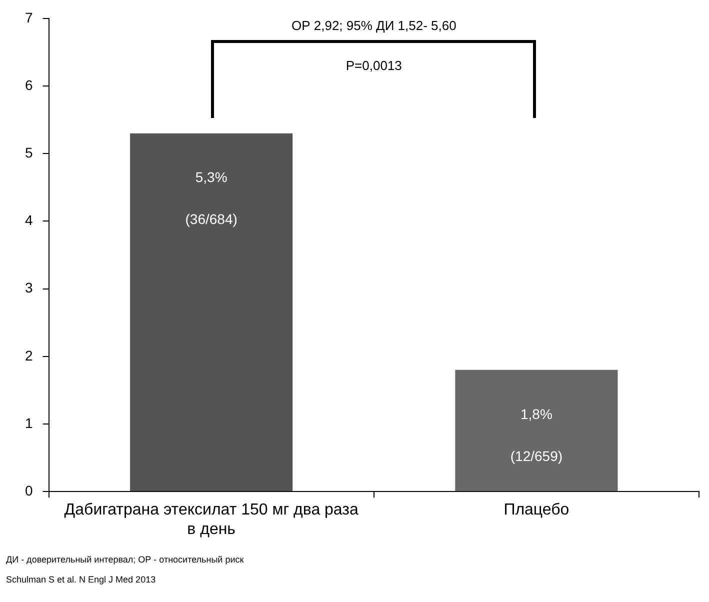  I want to click on annotation: ОР 2,92; 95% ДИ 1,52- 5,60, so click(373, 25).